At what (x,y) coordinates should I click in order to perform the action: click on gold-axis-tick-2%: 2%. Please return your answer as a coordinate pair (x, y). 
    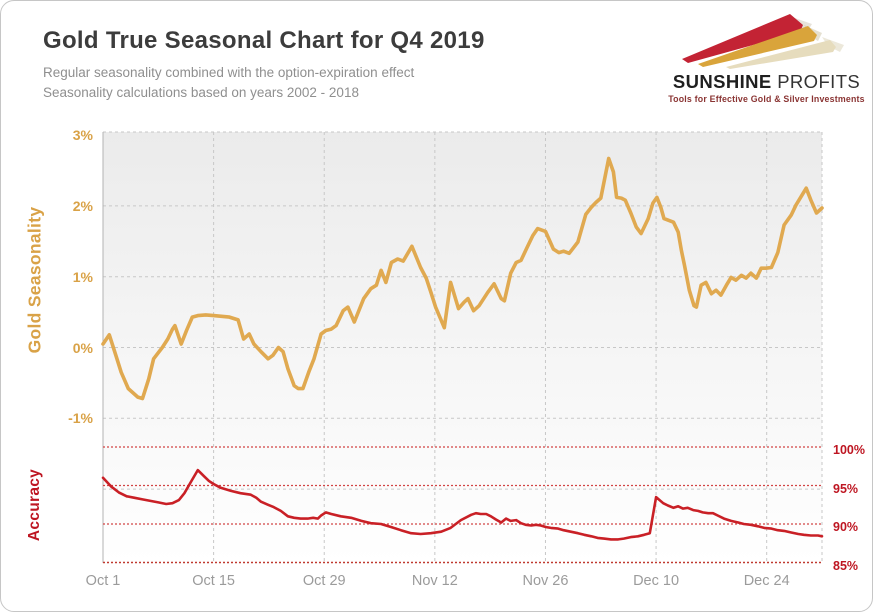
    Looking at the image, I should click on (82, 205).